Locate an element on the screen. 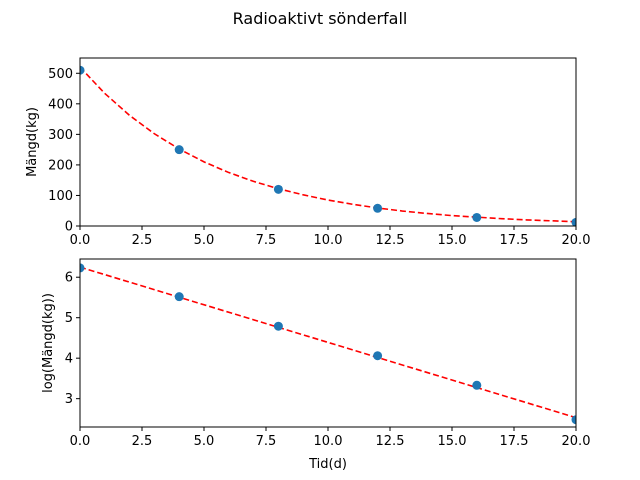 This screenshot has width=640, height=480. y-tick-label: 5 is located at coordinates (69, 318).